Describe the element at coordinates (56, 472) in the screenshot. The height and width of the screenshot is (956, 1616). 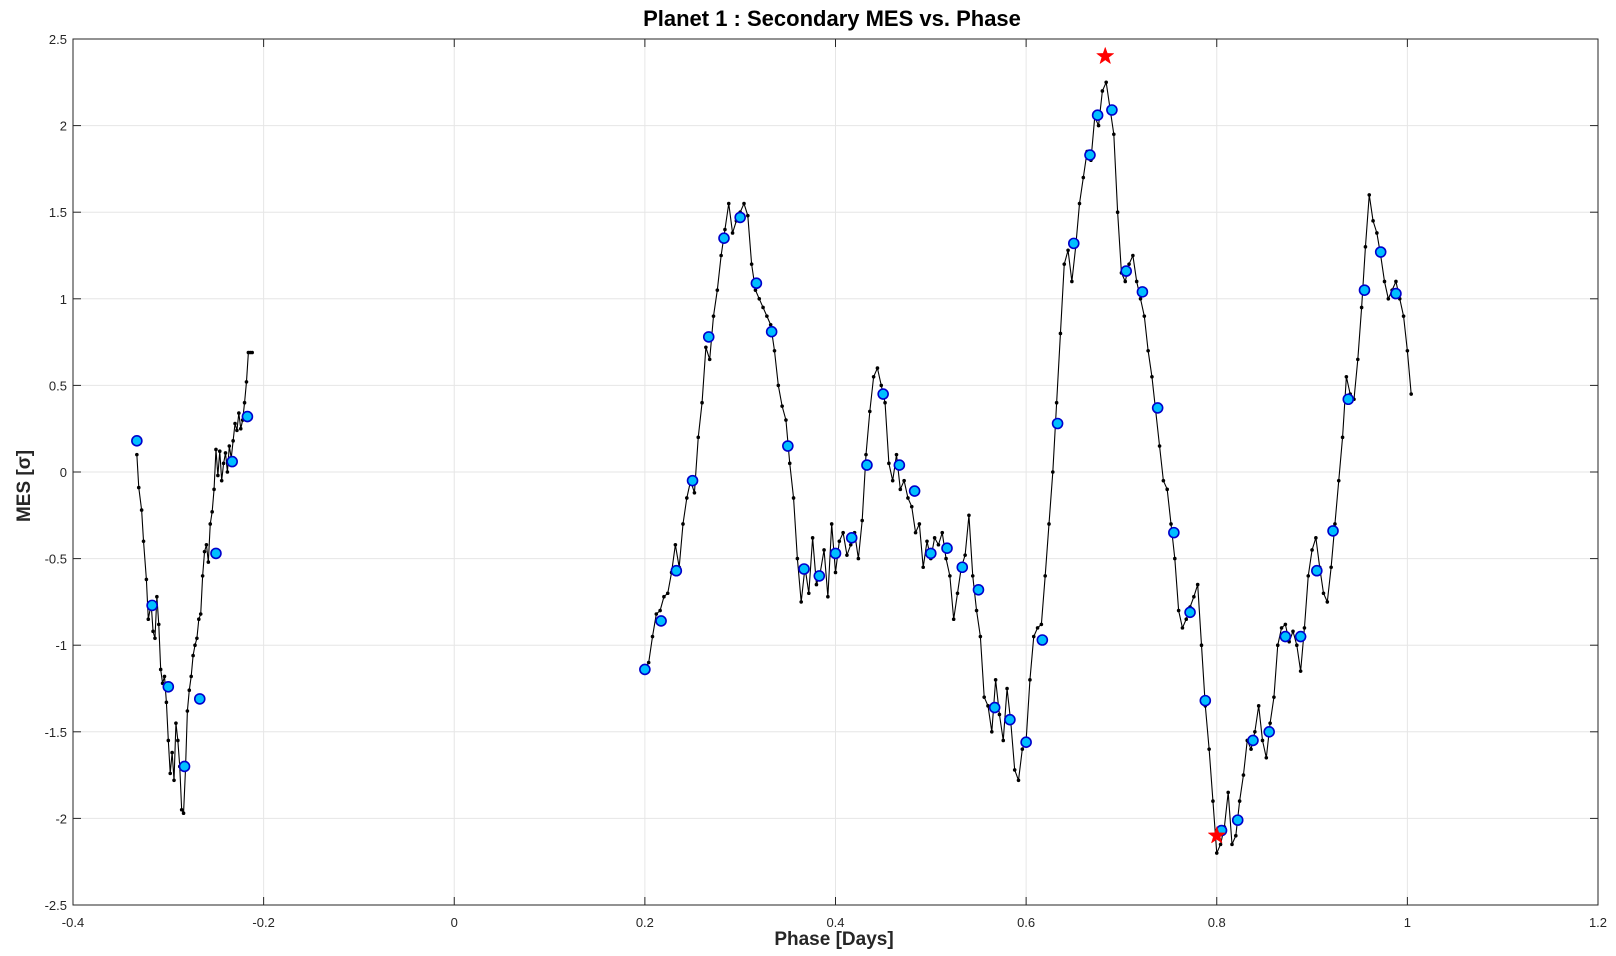
I see `y-tick-labels: -2.5 -2 -1.5 -1 -0.5 0 0.5 1 1.5 2 2.5` at that location.